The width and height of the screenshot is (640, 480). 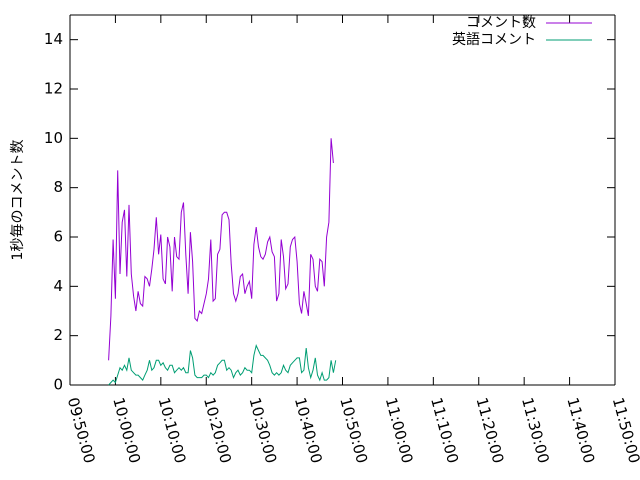 I want to click on x-tick-label: 10:50:00, so click(x=353, y=431).